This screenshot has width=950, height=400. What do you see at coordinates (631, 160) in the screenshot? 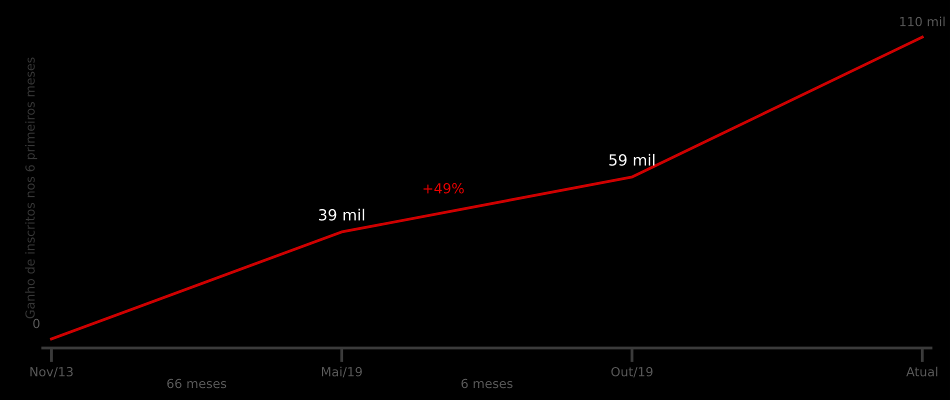
I see `data-label: 59 mil` at bounding box center [631, 160].